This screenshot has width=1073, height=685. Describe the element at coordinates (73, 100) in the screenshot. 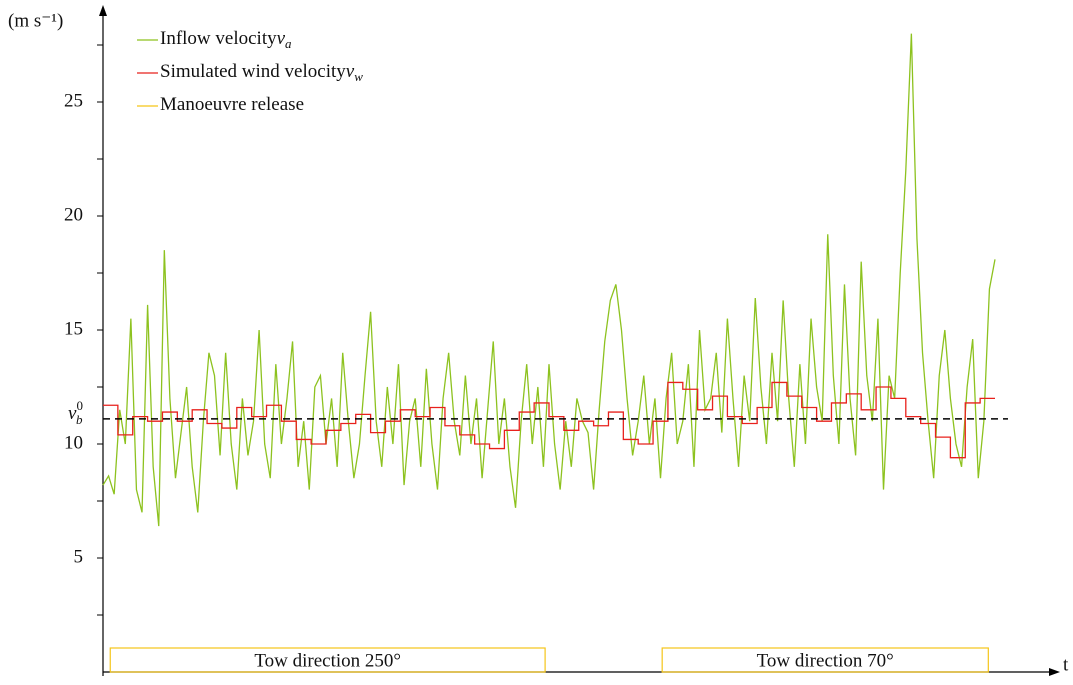

I see `y-tick-label: 25` at that location.